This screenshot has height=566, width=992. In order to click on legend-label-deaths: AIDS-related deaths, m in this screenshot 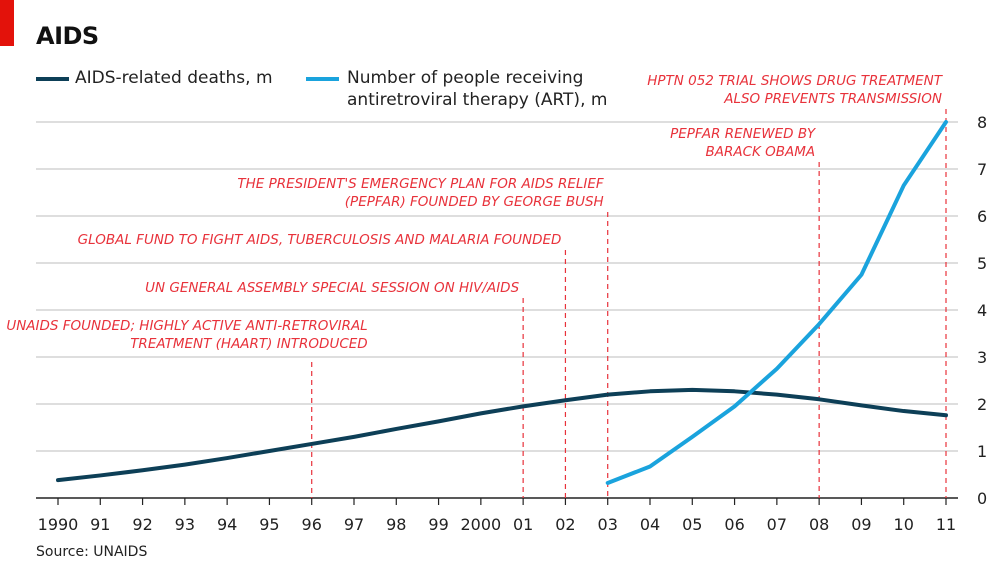, I will do `click(174, 78)`.